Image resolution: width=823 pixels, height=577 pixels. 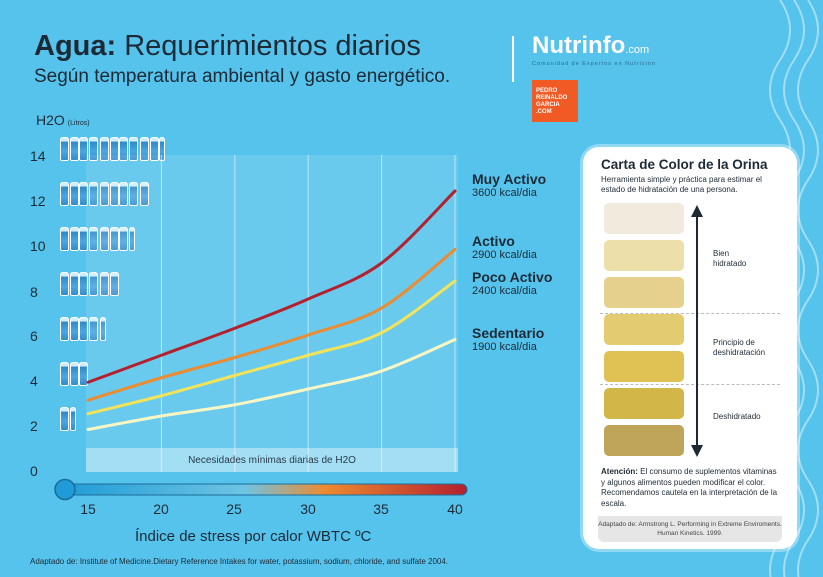 What do you see at coordinates (619, 471) in the screenshot?
I see `attention-bold: Atención:` at bounding box center [619, 471].